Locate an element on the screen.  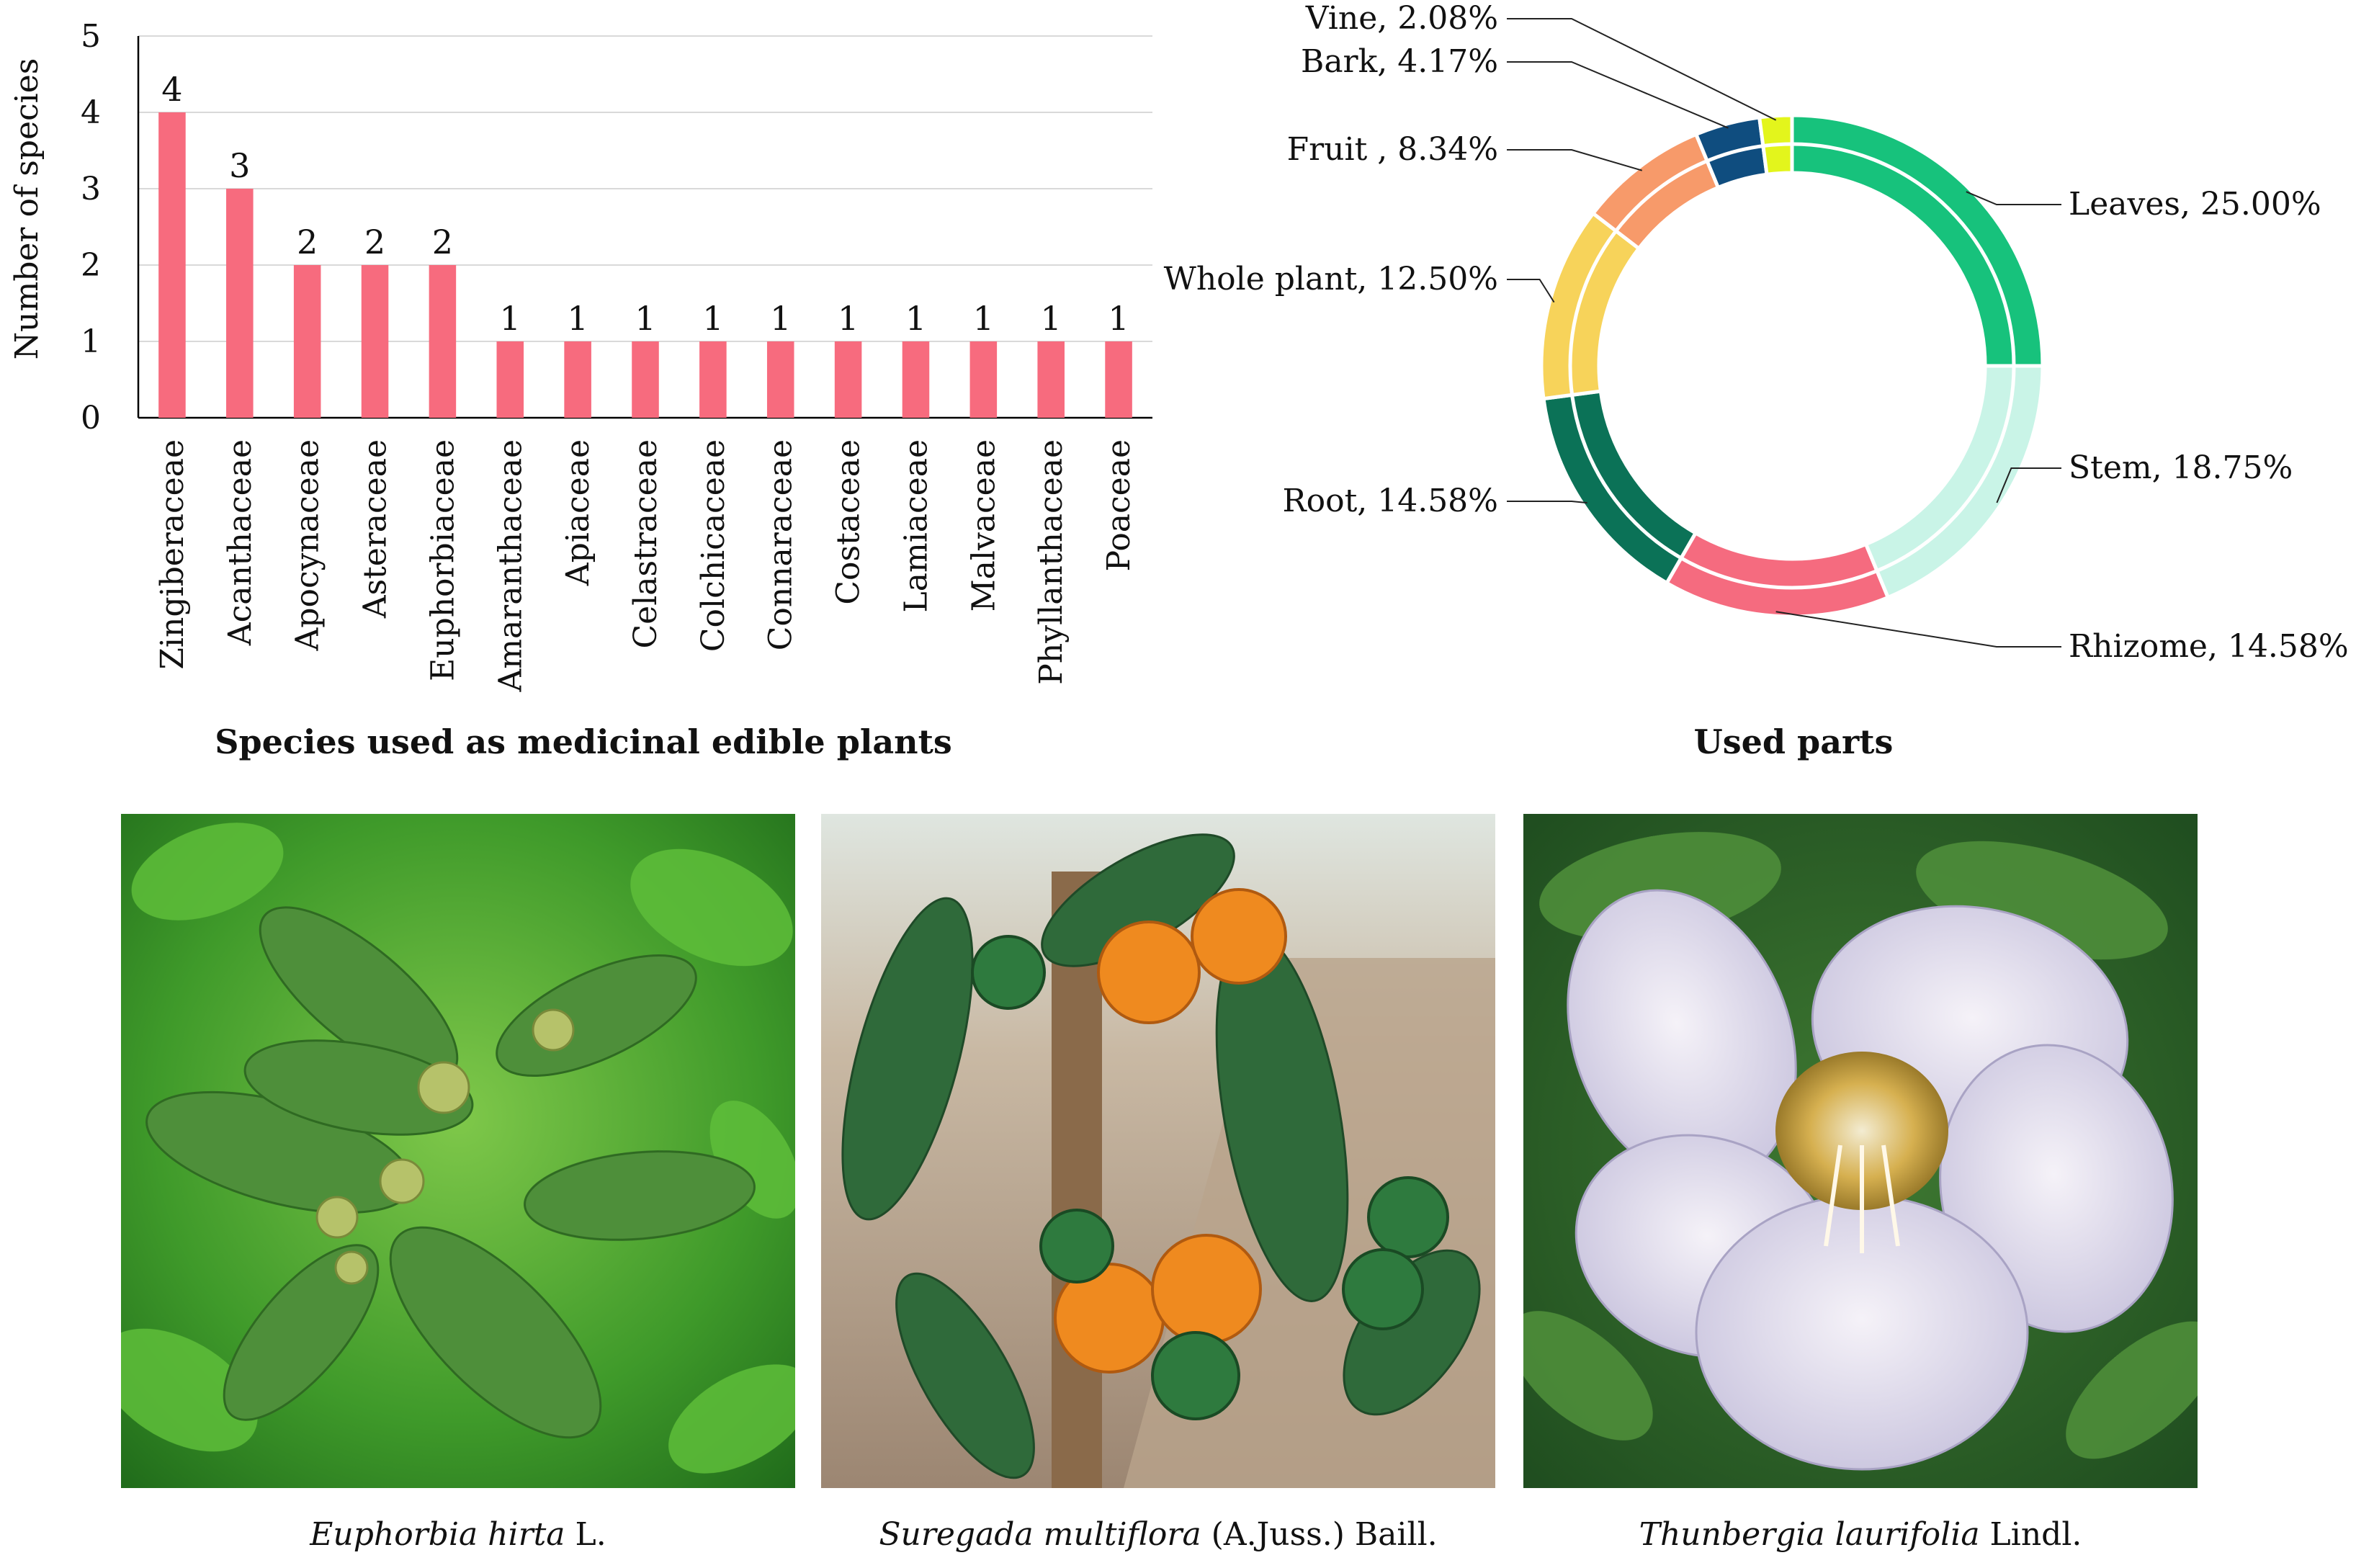
x-tick-label: Lamiaceae is located at coordinates (915, 525).